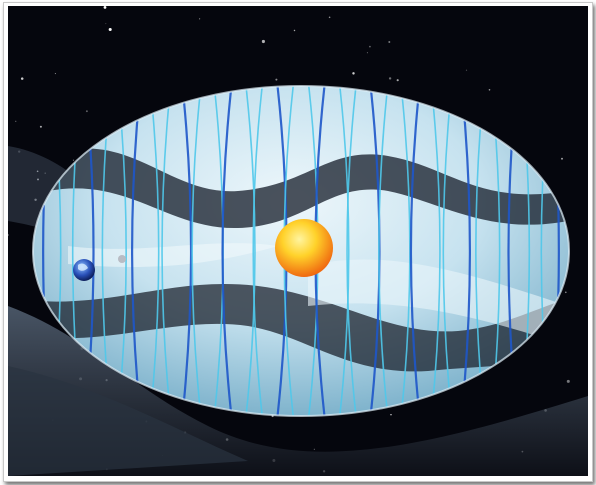 This screenshot has height=485, width=596. What do you see at coordinates (304, 248) in the screenshot?
I see `sun-icon` at bounding box center [304, 248].